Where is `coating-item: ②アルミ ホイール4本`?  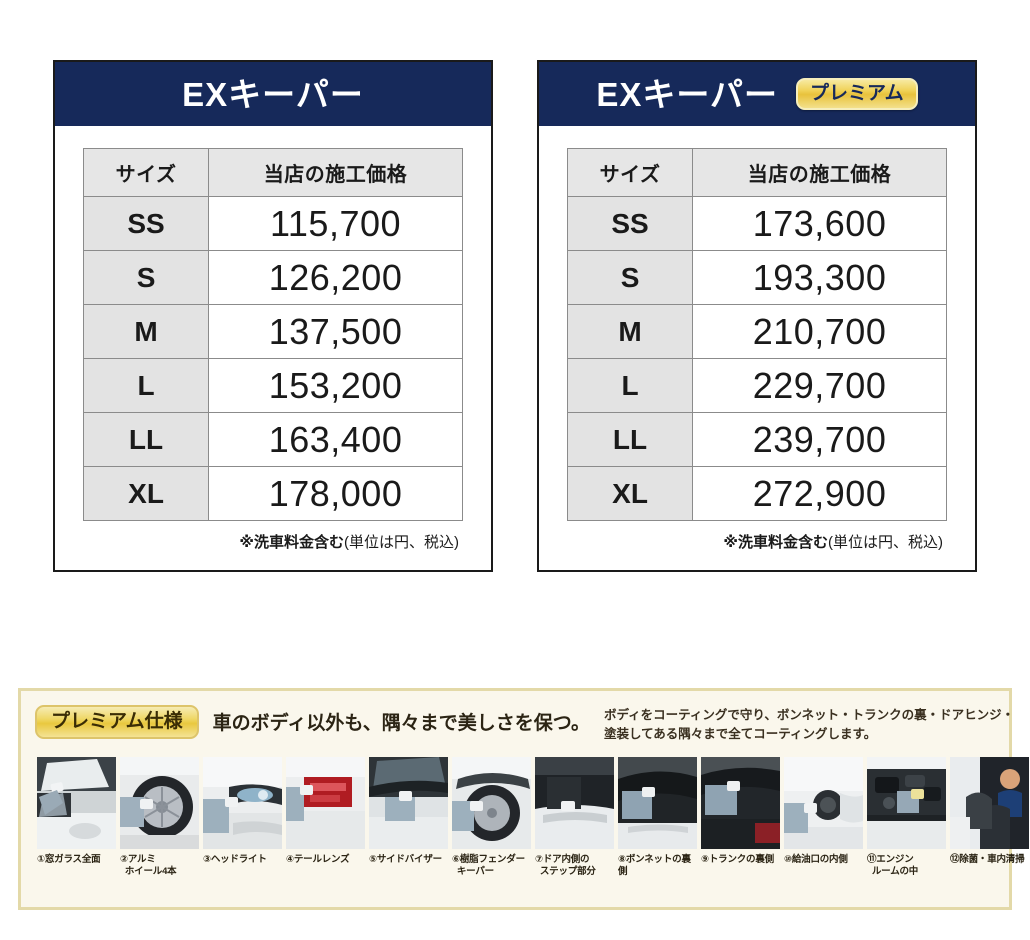 coating-item: ②アルミ ホイール4本 is located at coordinates (159, 817).